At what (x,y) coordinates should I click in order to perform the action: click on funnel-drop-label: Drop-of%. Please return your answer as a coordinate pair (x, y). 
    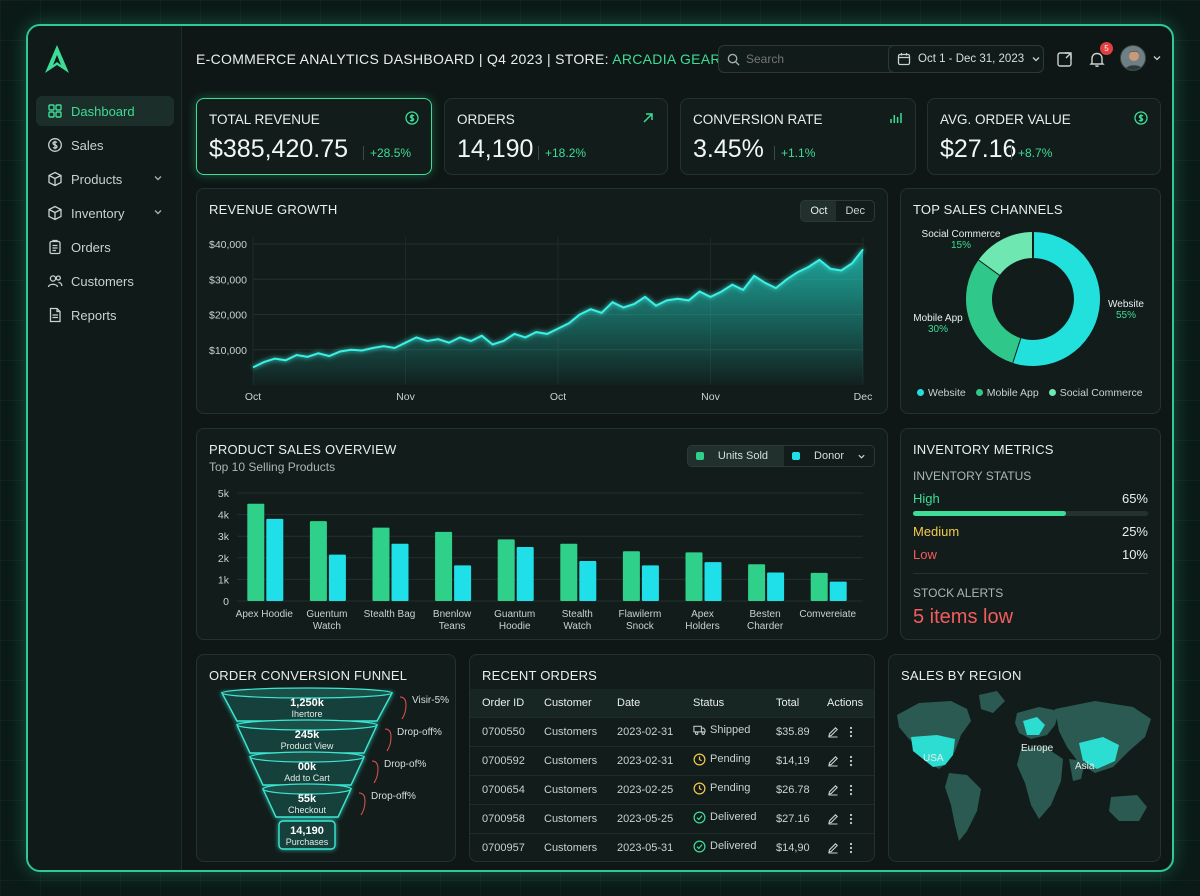
    Looking at the image, I should click on (405, 764).